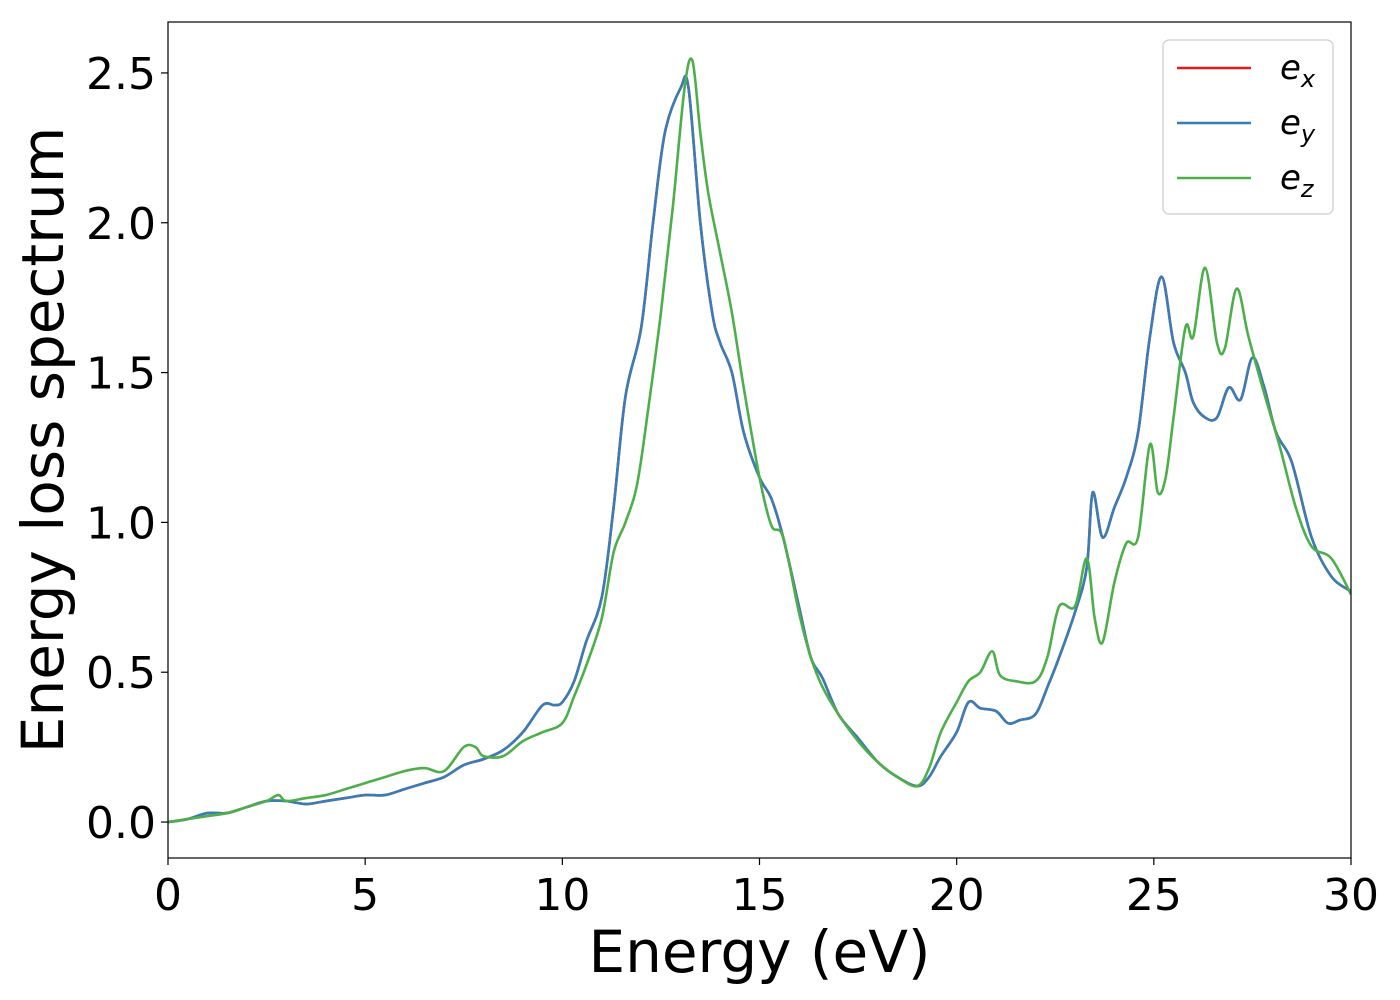 This screenshot has width=1400, height=1000. I want to click on y-axis-label: Energy loss spectrum, so click(43, 440).